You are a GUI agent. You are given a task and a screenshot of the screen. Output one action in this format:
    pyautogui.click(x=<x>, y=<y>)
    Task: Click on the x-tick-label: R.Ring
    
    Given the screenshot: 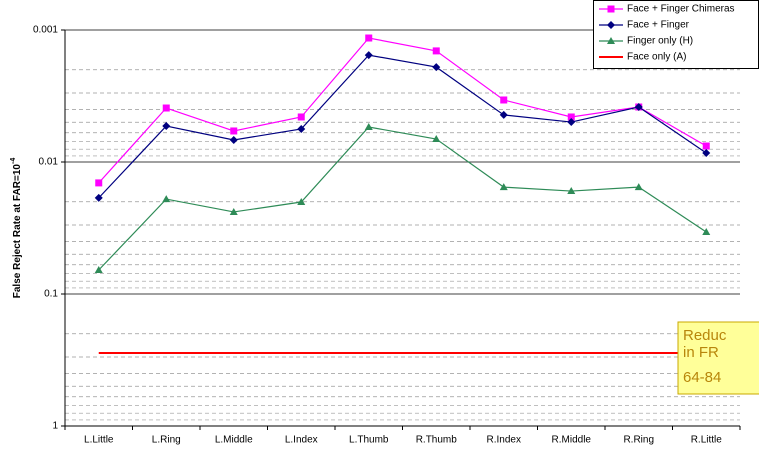 What is the action you would take?
    pyautogui.click(x=638, y=440)
    